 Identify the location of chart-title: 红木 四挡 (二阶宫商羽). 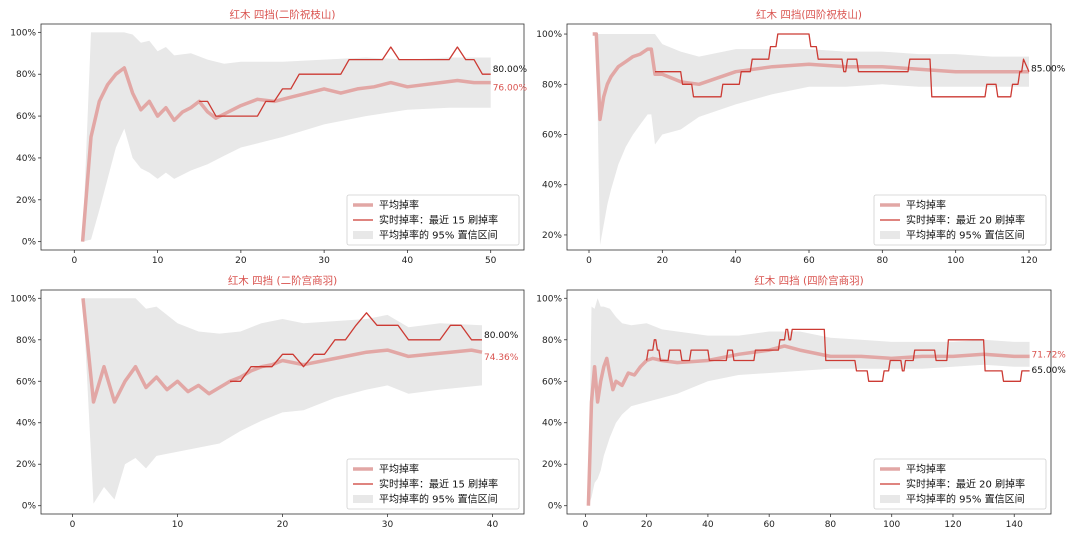
(282, 280).